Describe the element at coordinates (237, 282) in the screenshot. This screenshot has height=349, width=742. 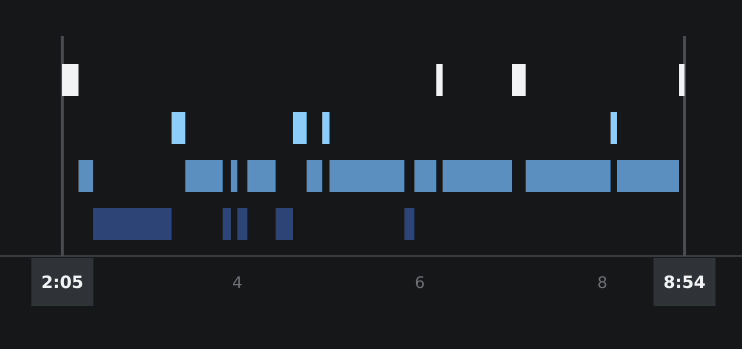
I see `x-tick-label: 4` at that location.